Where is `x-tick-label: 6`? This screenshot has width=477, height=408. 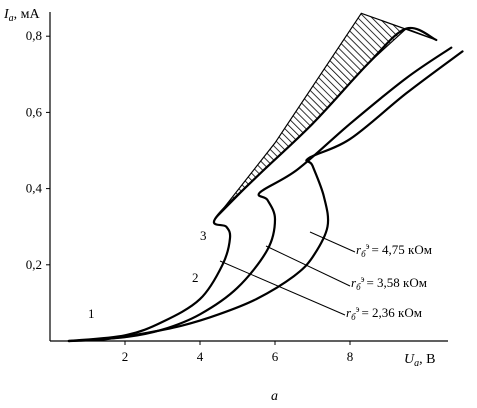 x-tick-label: 6 is located at coordinates (275, 356).